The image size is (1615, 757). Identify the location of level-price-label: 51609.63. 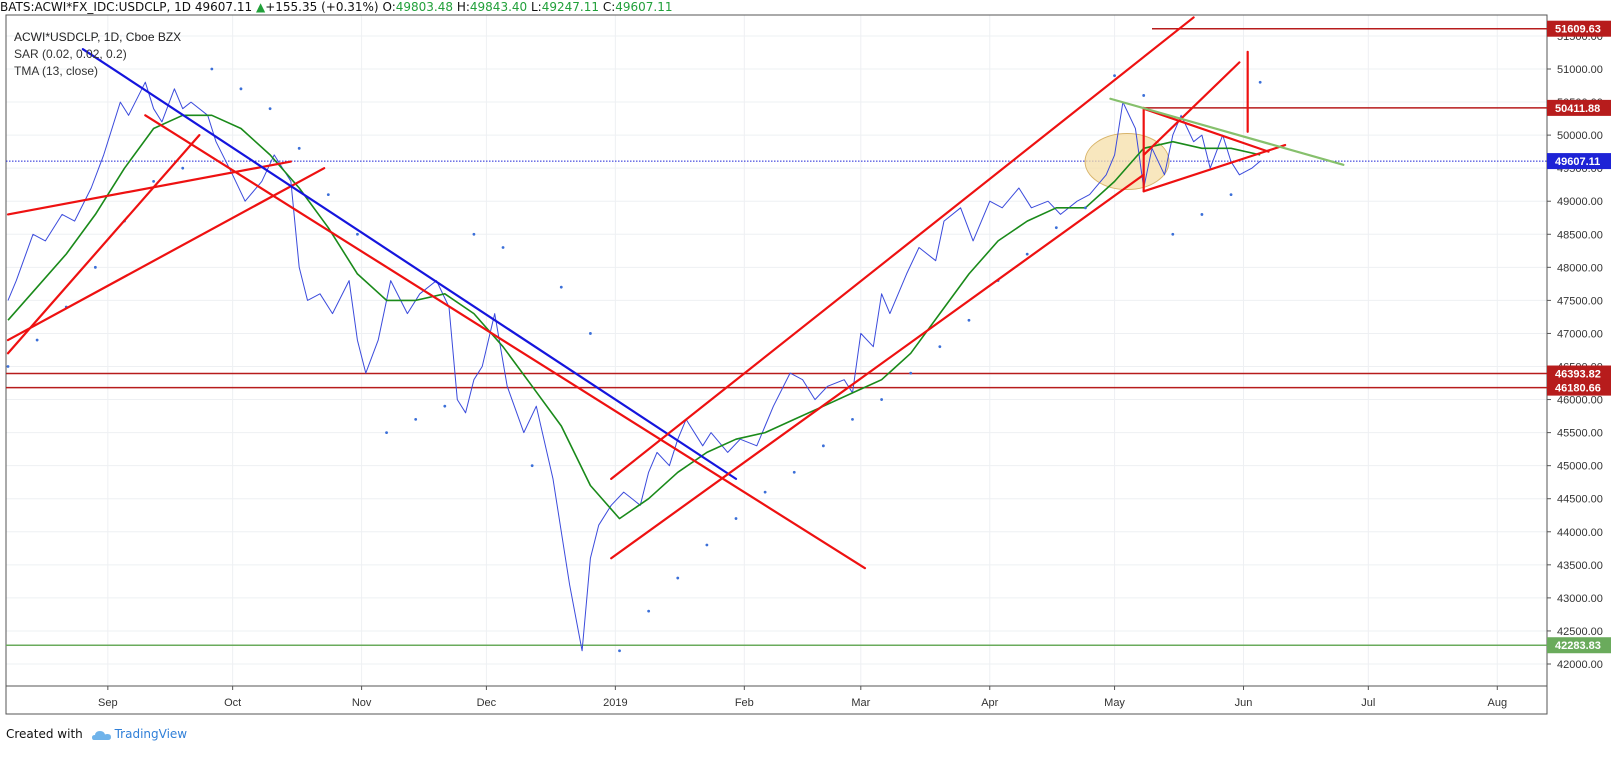
(1578, 30).